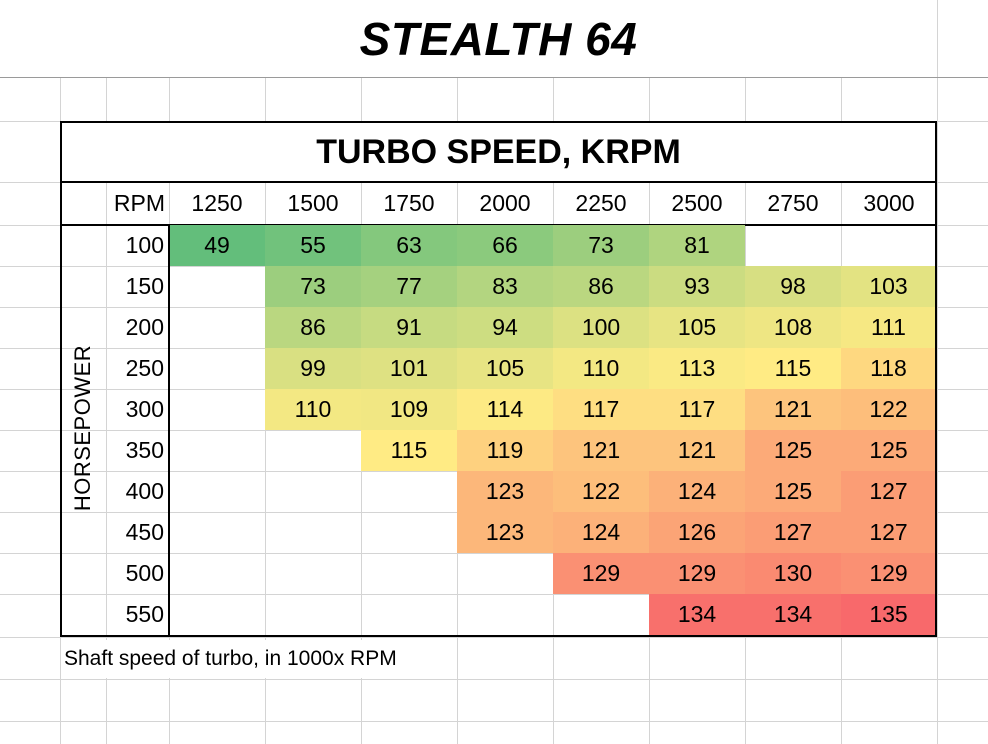 This screenshot has width=988, height=744. Describe the element at coordinates (409, 203) in the screenshot. I see `column-header: 1750` at that location.